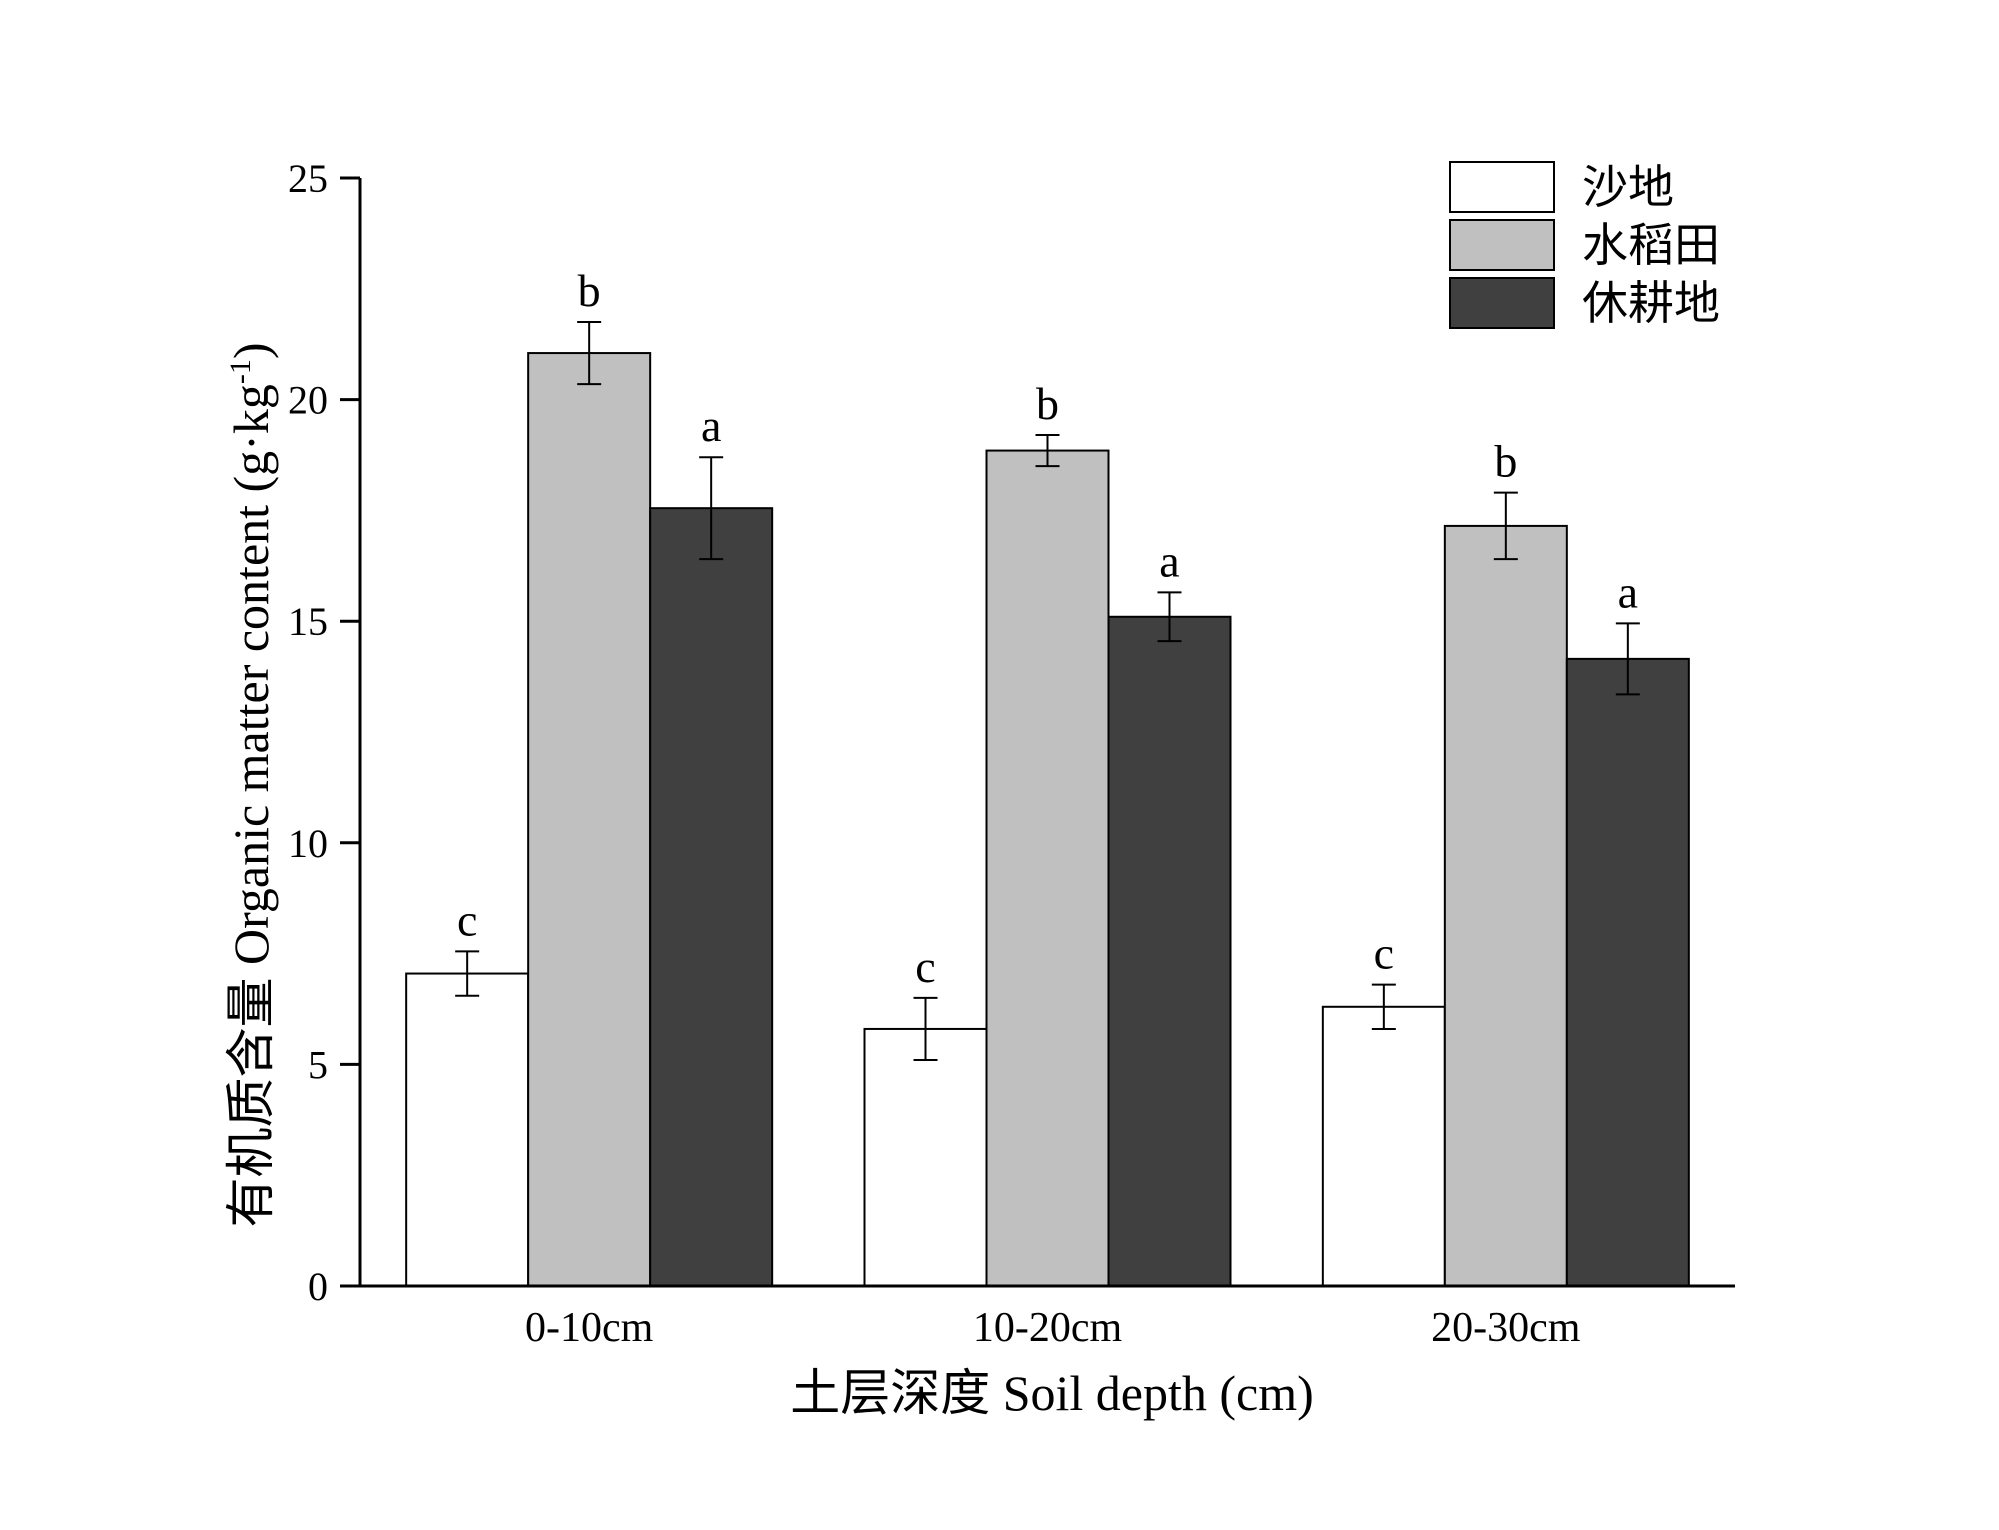 The width and height of the screenshot is (1999, 1530). Describe the element at coordinates (1052, 1393) in the screenshot. I see `x-axis-title: 土层深度 Soil depth (cm)` at that location.